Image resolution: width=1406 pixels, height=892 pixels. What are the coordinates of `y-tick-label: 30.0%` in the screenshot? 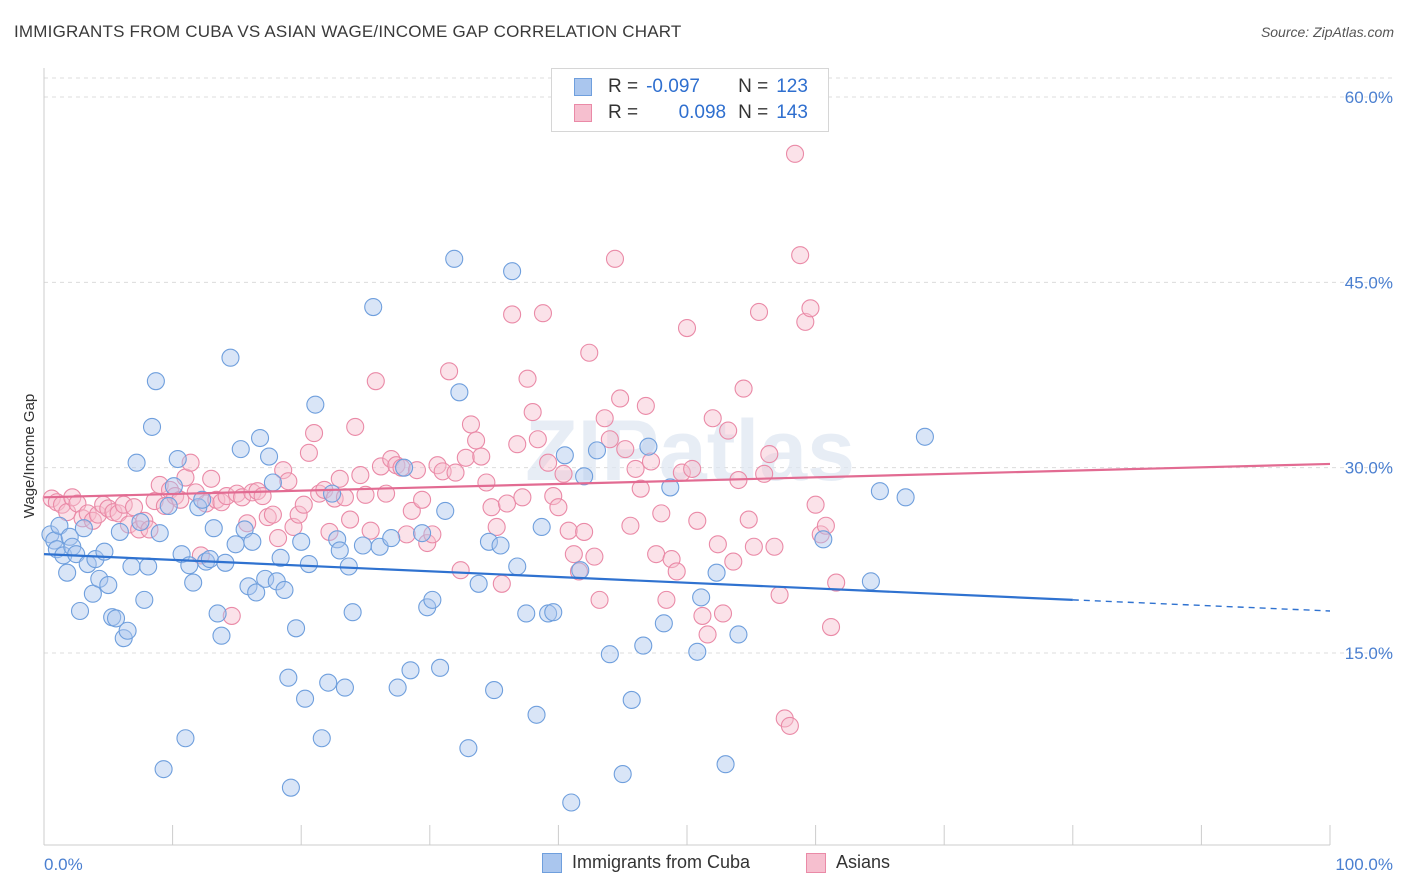 It's located at (1369, 468).